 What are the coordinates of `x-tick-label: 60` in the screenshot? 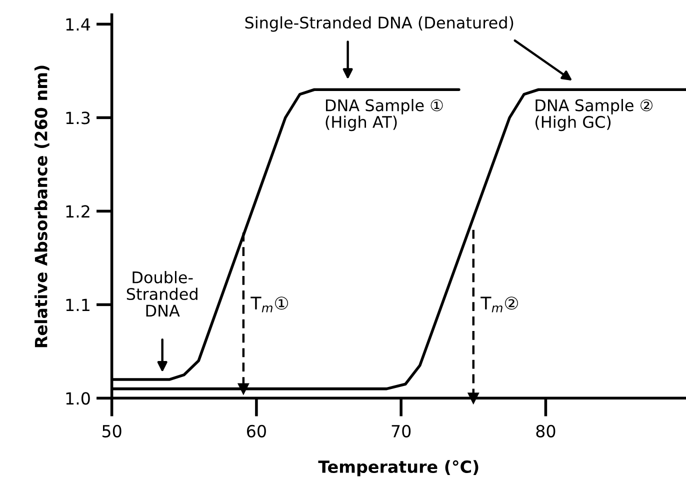 It's located at (256, 431).